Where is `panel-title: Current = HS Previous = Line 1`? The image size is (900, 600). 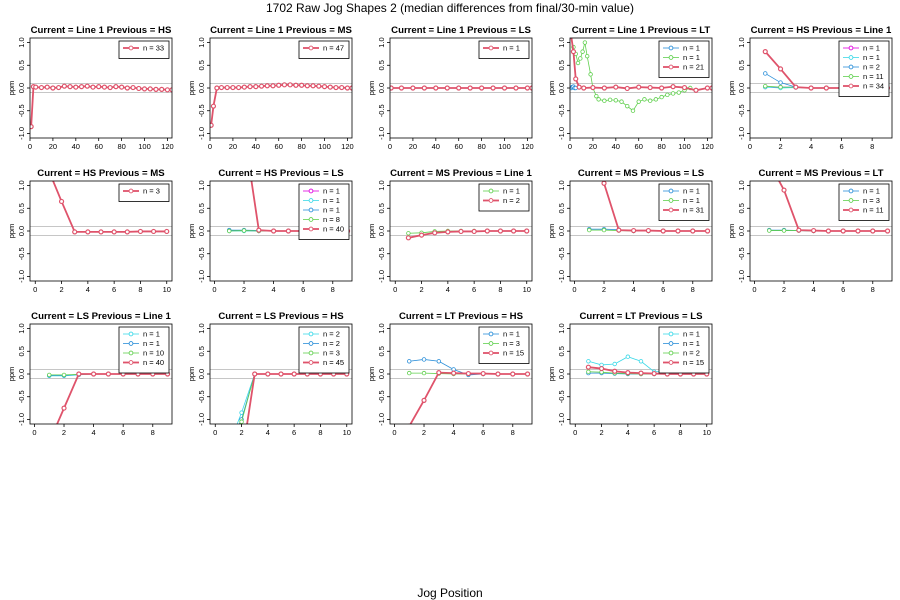 panel-title: Current = HS Previous = Line 1 is located at coordinates (821, 30).